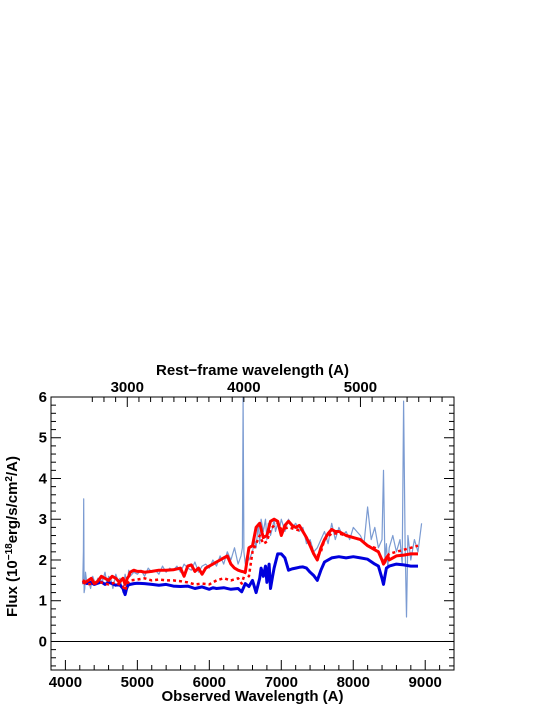  Describe the element at coordinates (137, 682) in the screenshot. I see `x-tick-label: 5000` at that location.